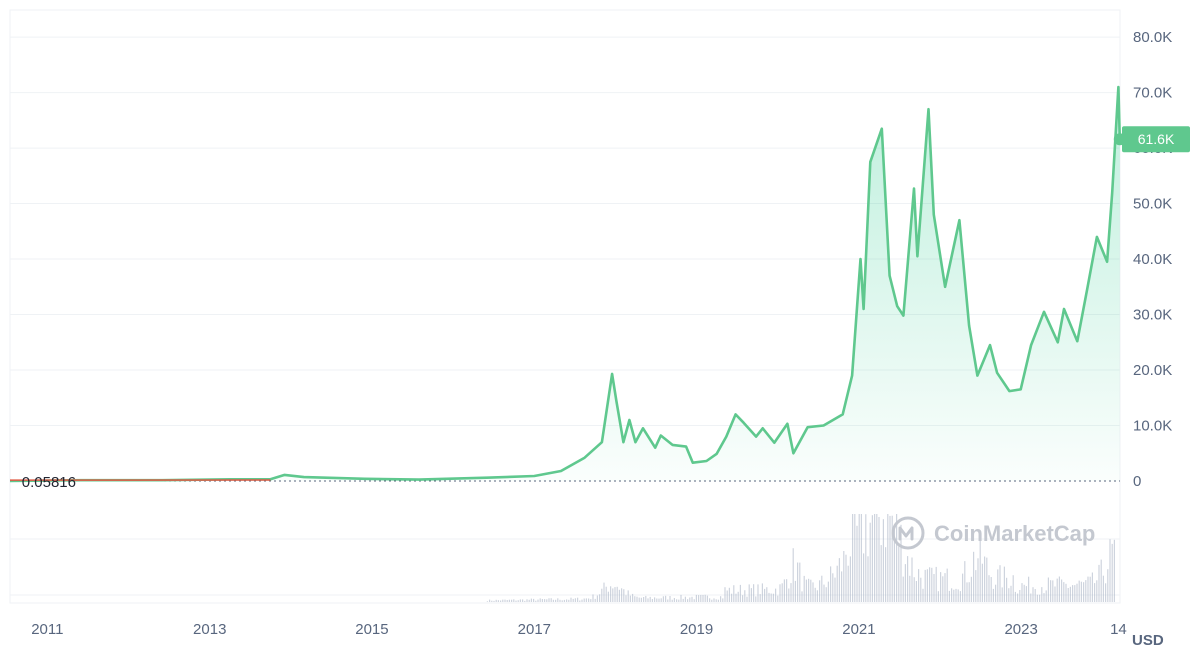  I want to click on coinmarketcap-logo-icon, so click(908, 533).